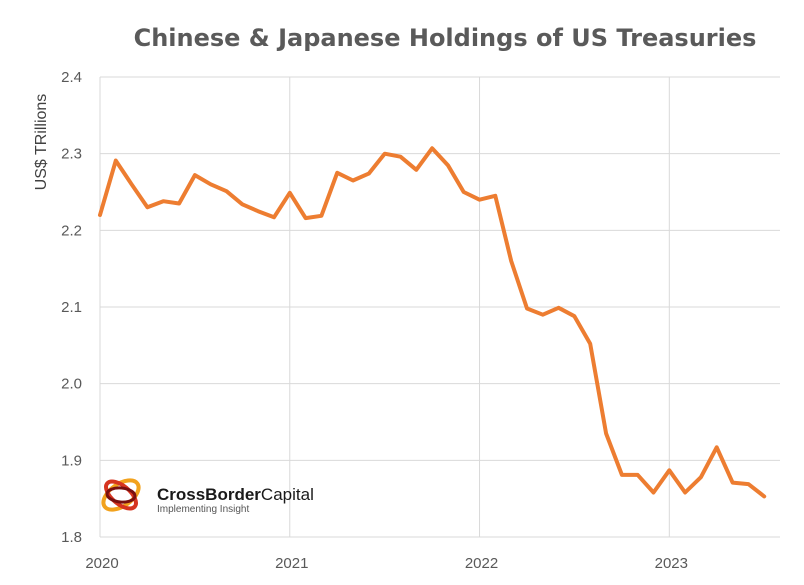 The image size is (804, 585). Describe the element at coordinates (203, 509) in the screenshot. I see `logo-tagline: Implementing Insight` at that location.